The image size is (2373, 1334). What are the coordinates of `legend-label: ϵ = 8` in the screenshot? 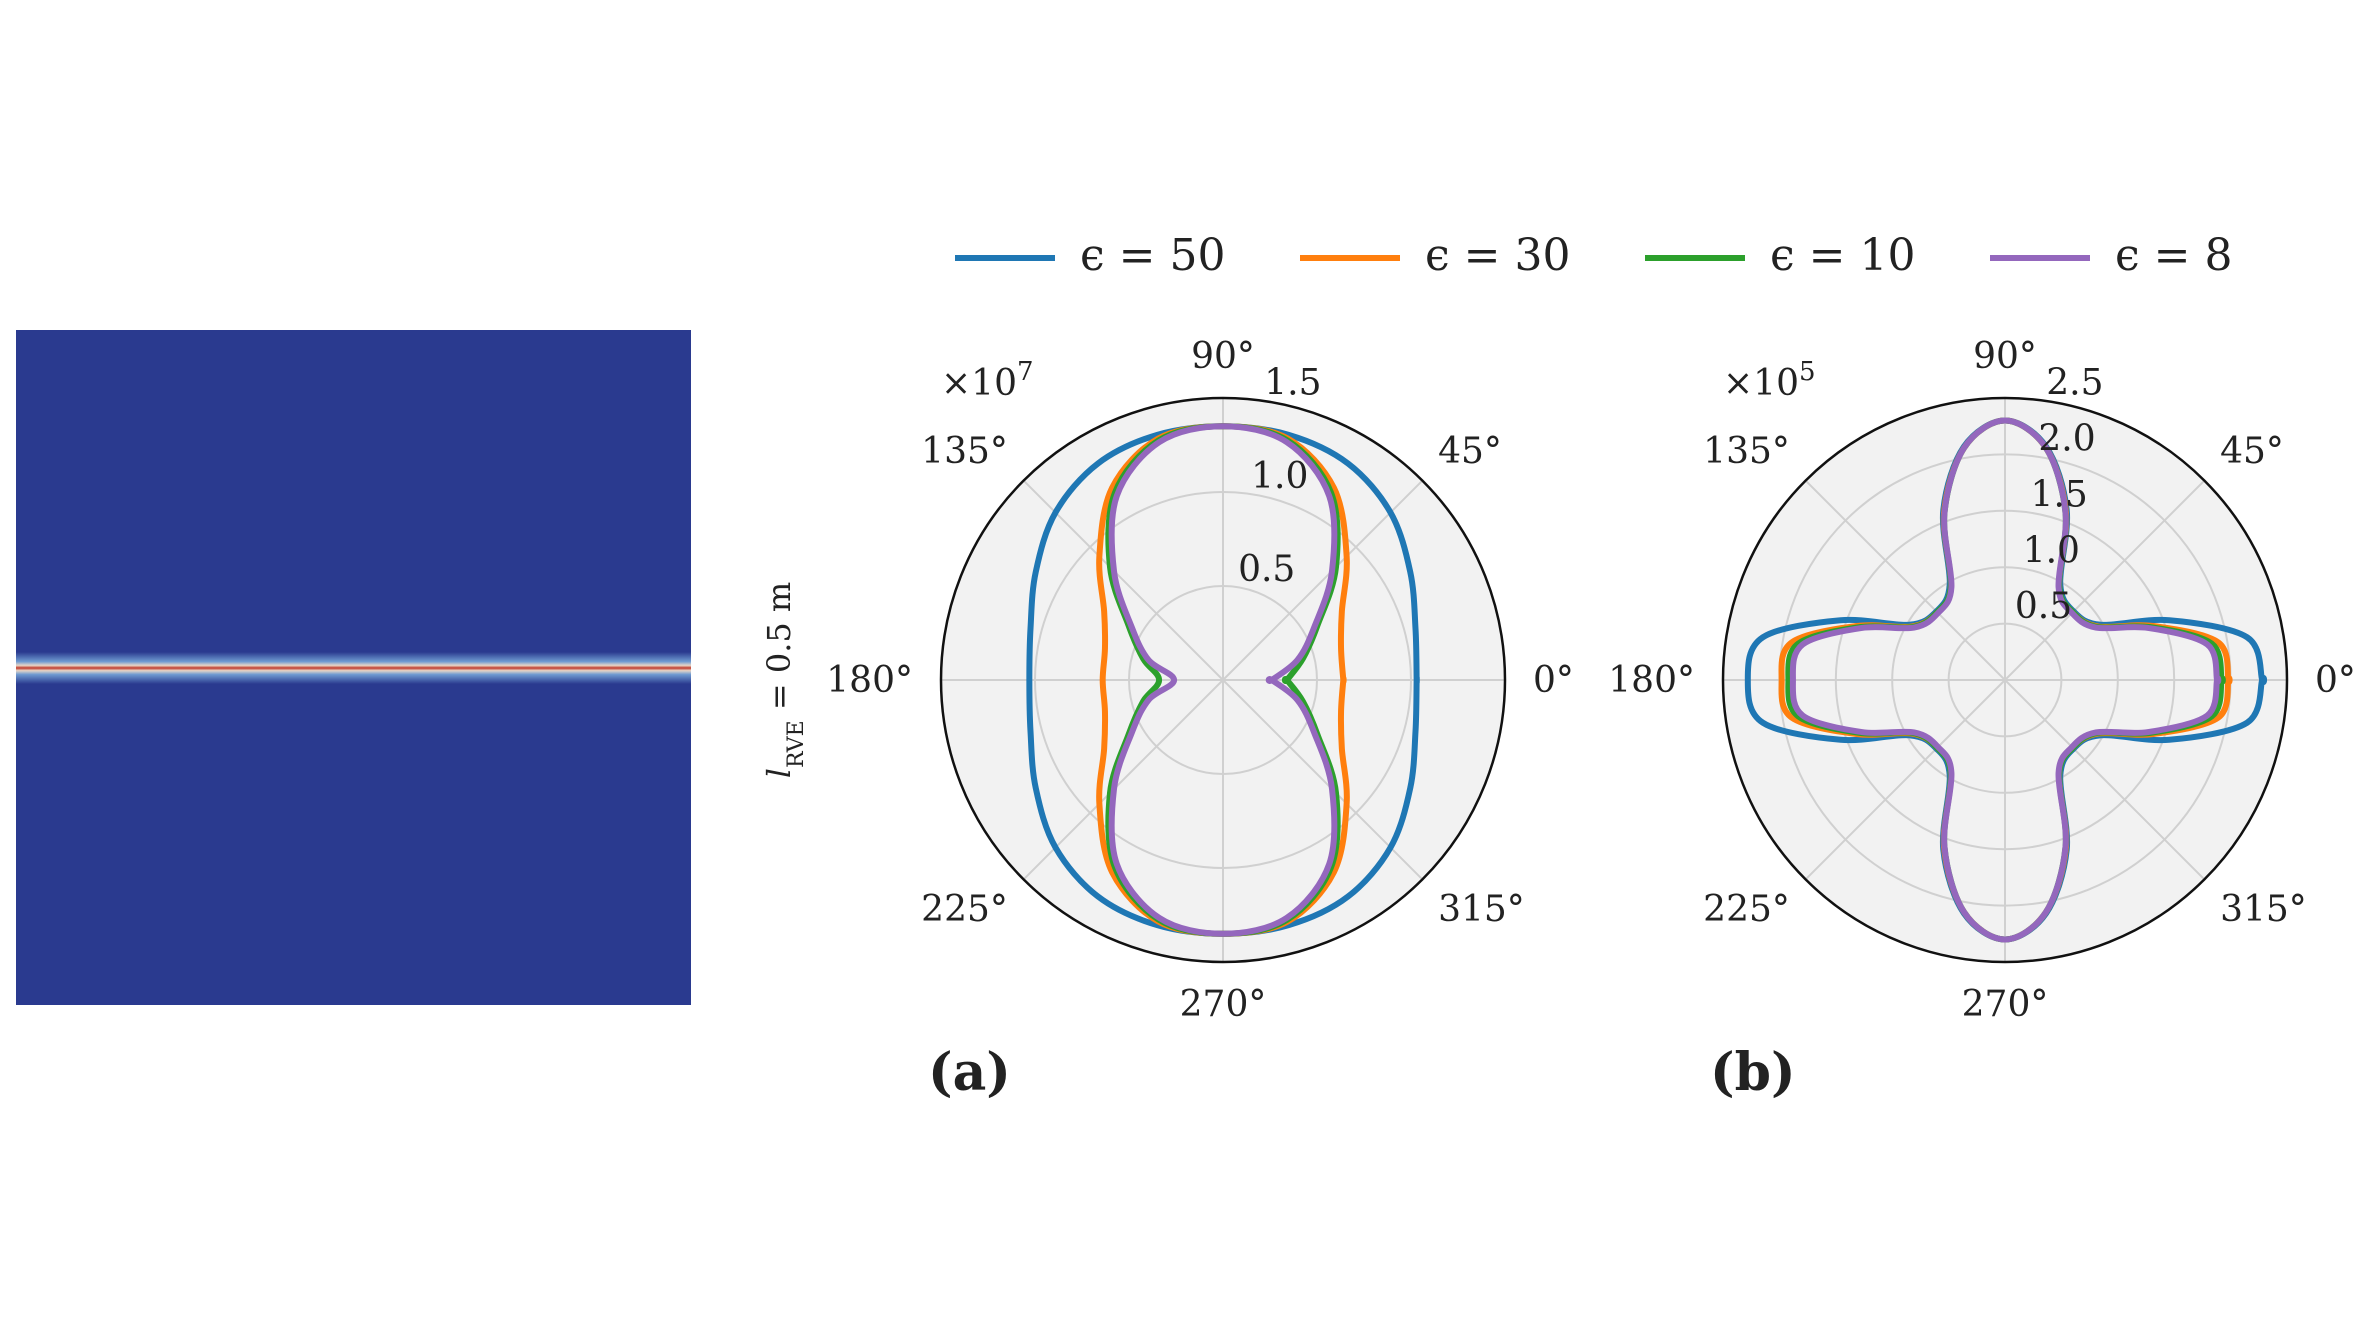 It's located at (2173, 255).